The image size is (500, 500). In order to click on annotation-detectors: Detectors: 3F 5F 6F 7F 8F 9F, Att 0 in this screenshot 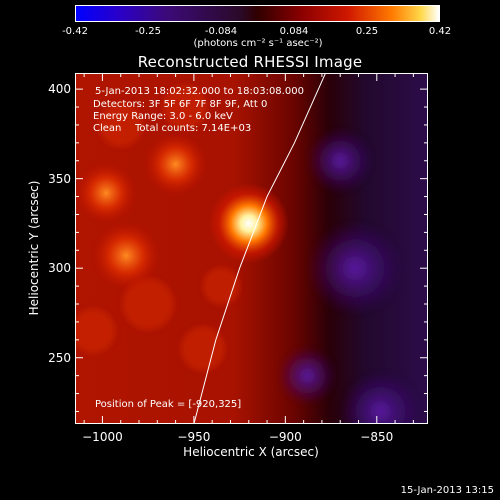, I will do `click(180, 104)`.